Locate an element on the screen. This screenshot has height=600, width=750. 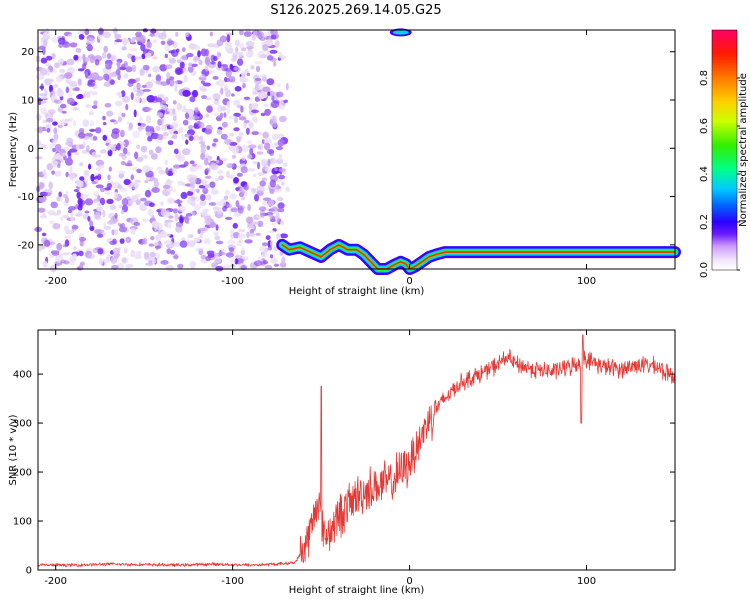
figure-title: S126.2025.269.14.05.G25 is located at coordinates (355, 10).